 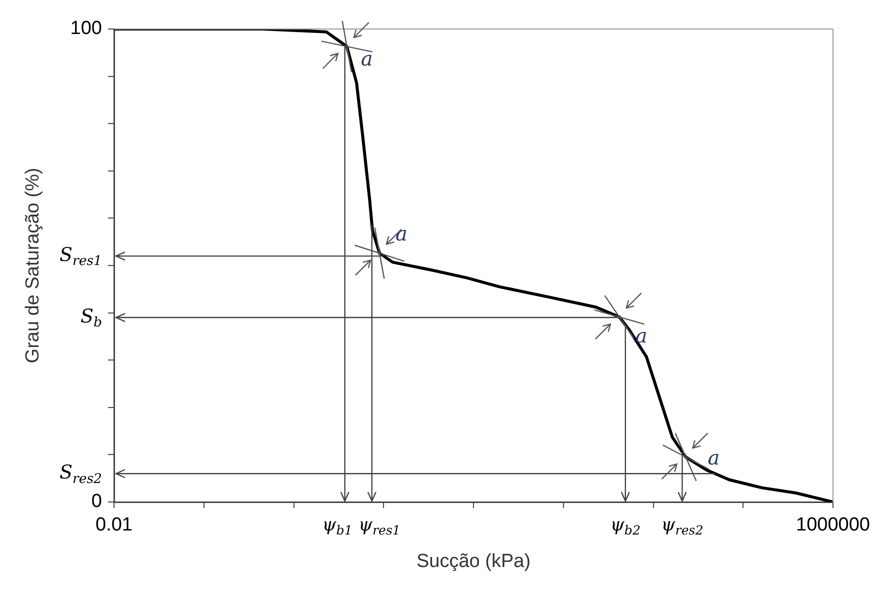 I want to click on x-tick-label: 0.01, so click(x=114, y=525).